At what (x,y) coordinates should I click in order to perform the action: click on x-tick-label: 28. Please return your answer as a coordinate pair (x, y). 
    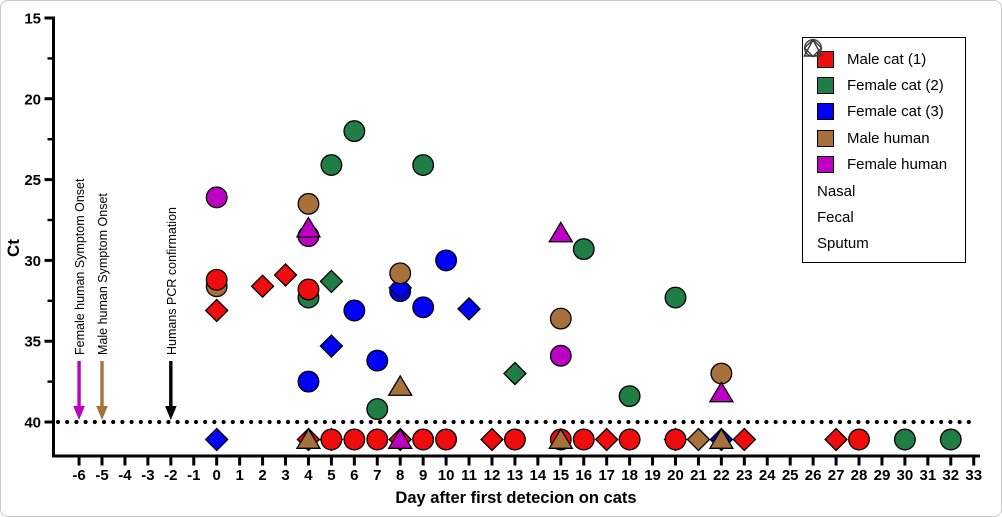
    Looking at the image, I should click on (859, 475).